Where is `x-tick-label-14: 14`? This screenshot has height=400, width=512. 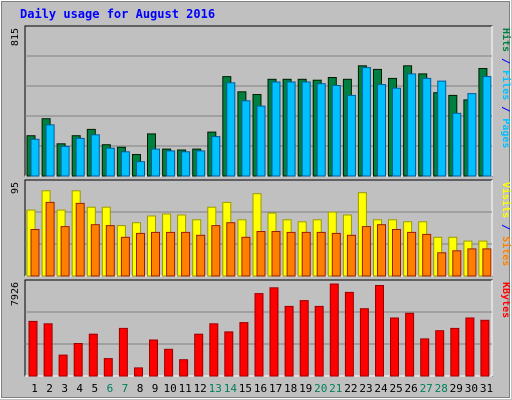
x-tick-label-14: 14 is located at coordinates (231, 388).